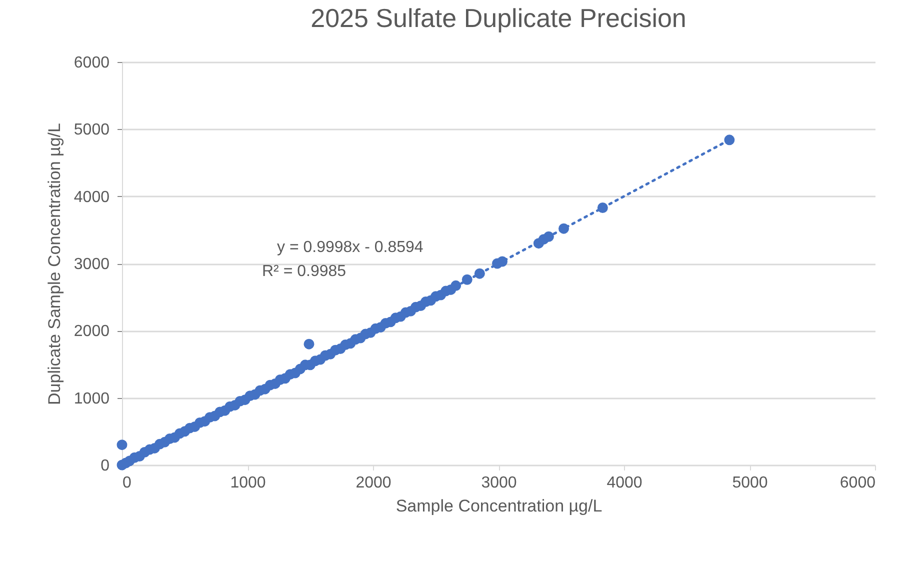 Image resolution: width=913 pixels, height=567 pixels. I want to click on annotation: R² = 0.9985, so click(304, 271).